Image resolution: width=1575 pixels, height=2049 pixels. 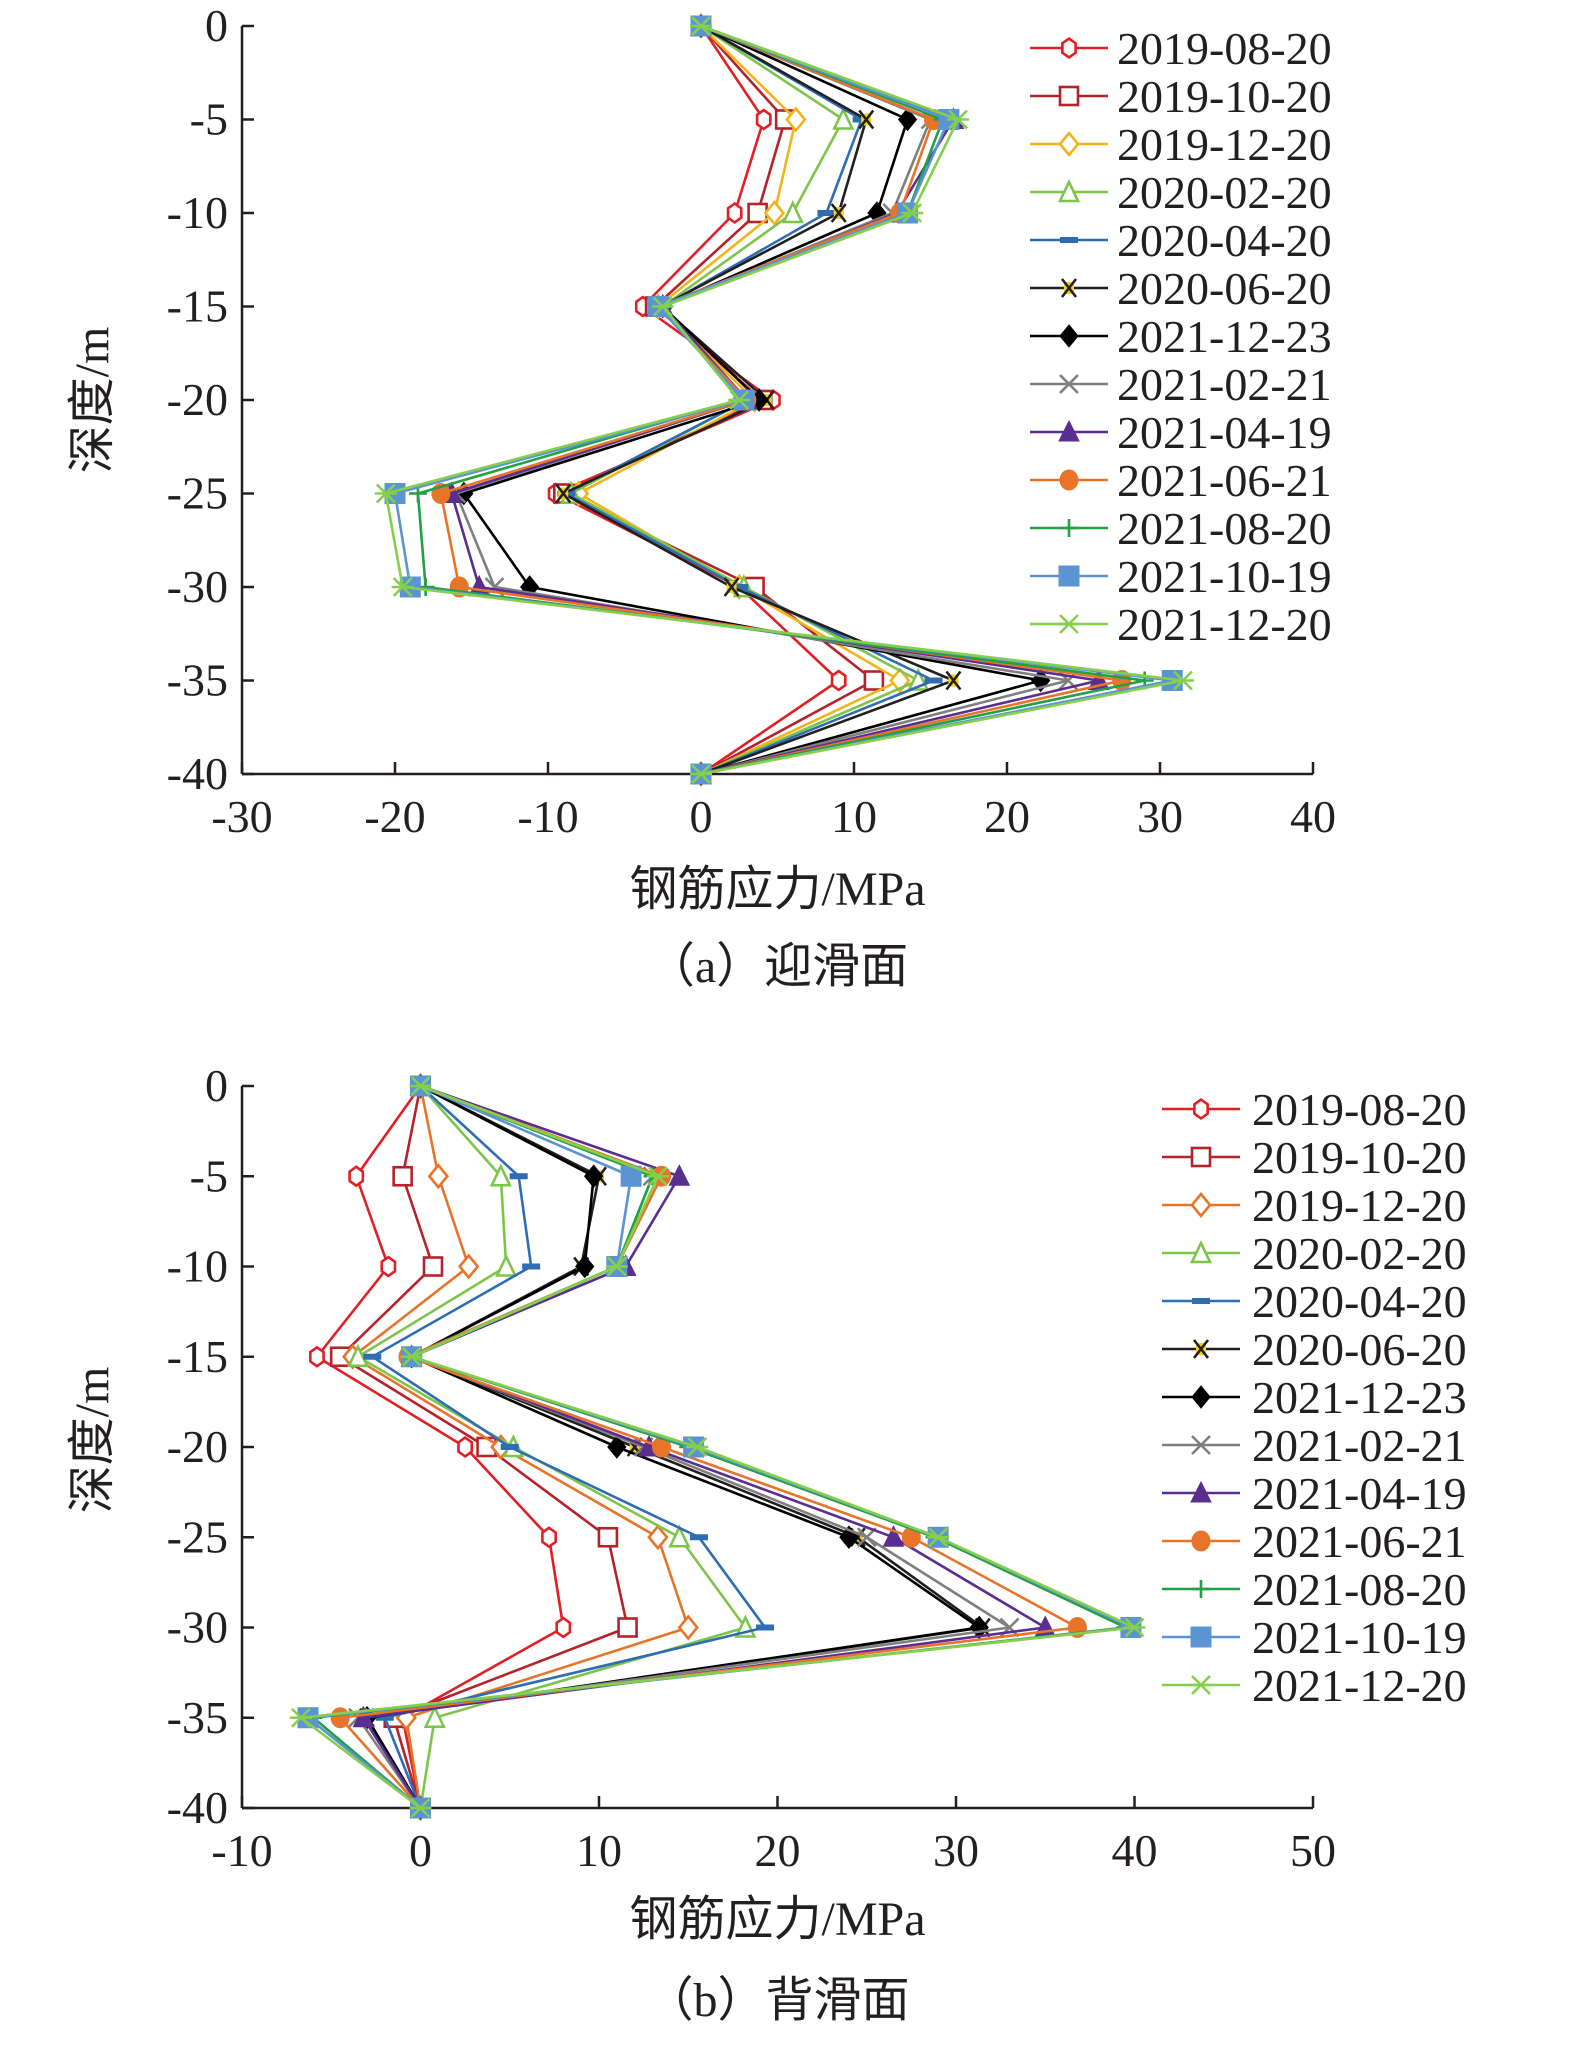 I want to click on legend-label: 2021-12-23, so click(x=1224, y=336).